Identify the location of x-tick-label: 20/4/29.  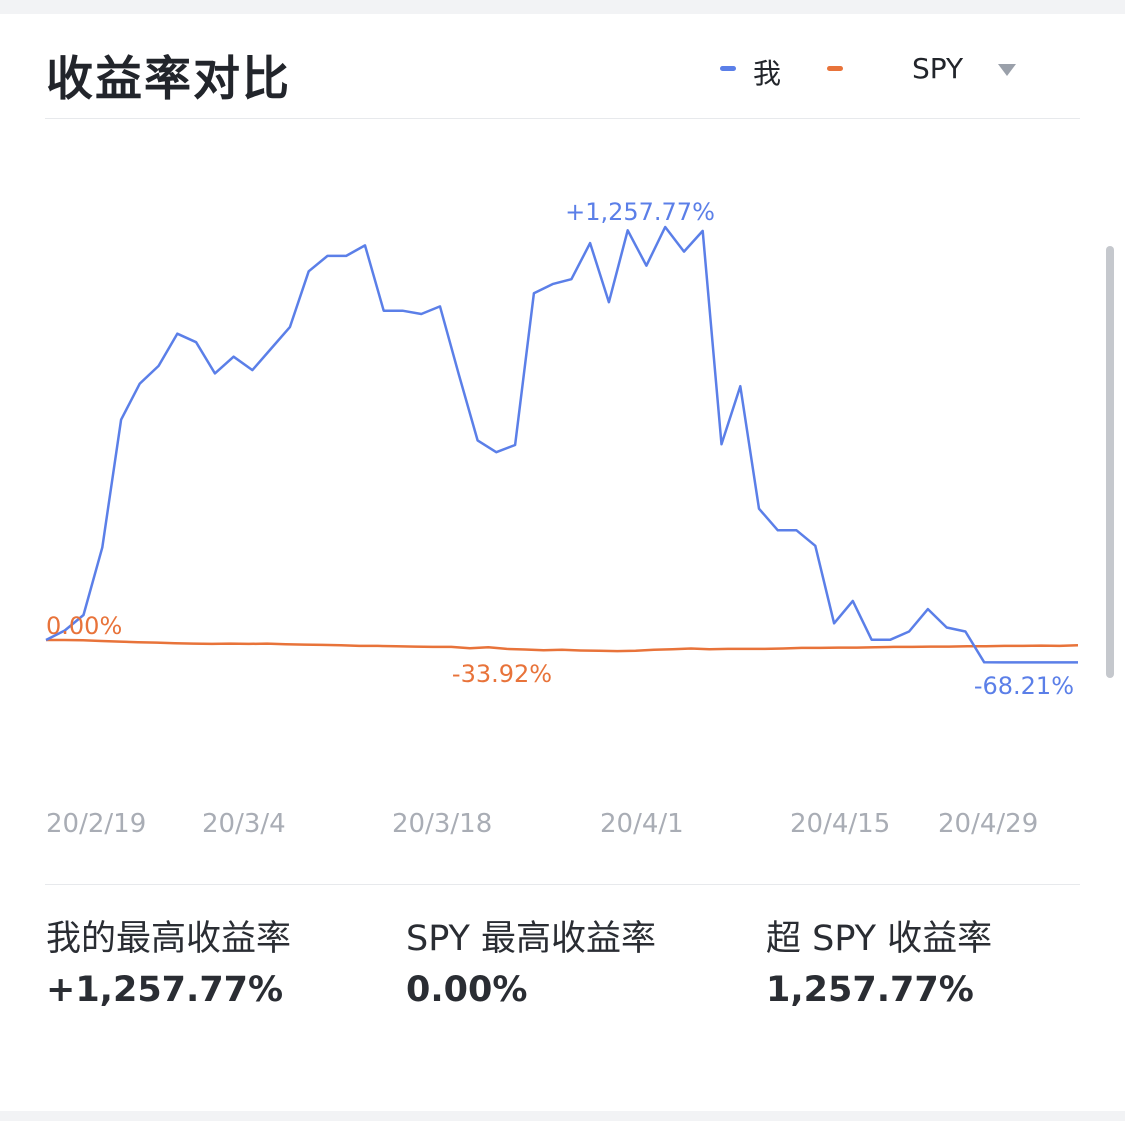
(988, 824).